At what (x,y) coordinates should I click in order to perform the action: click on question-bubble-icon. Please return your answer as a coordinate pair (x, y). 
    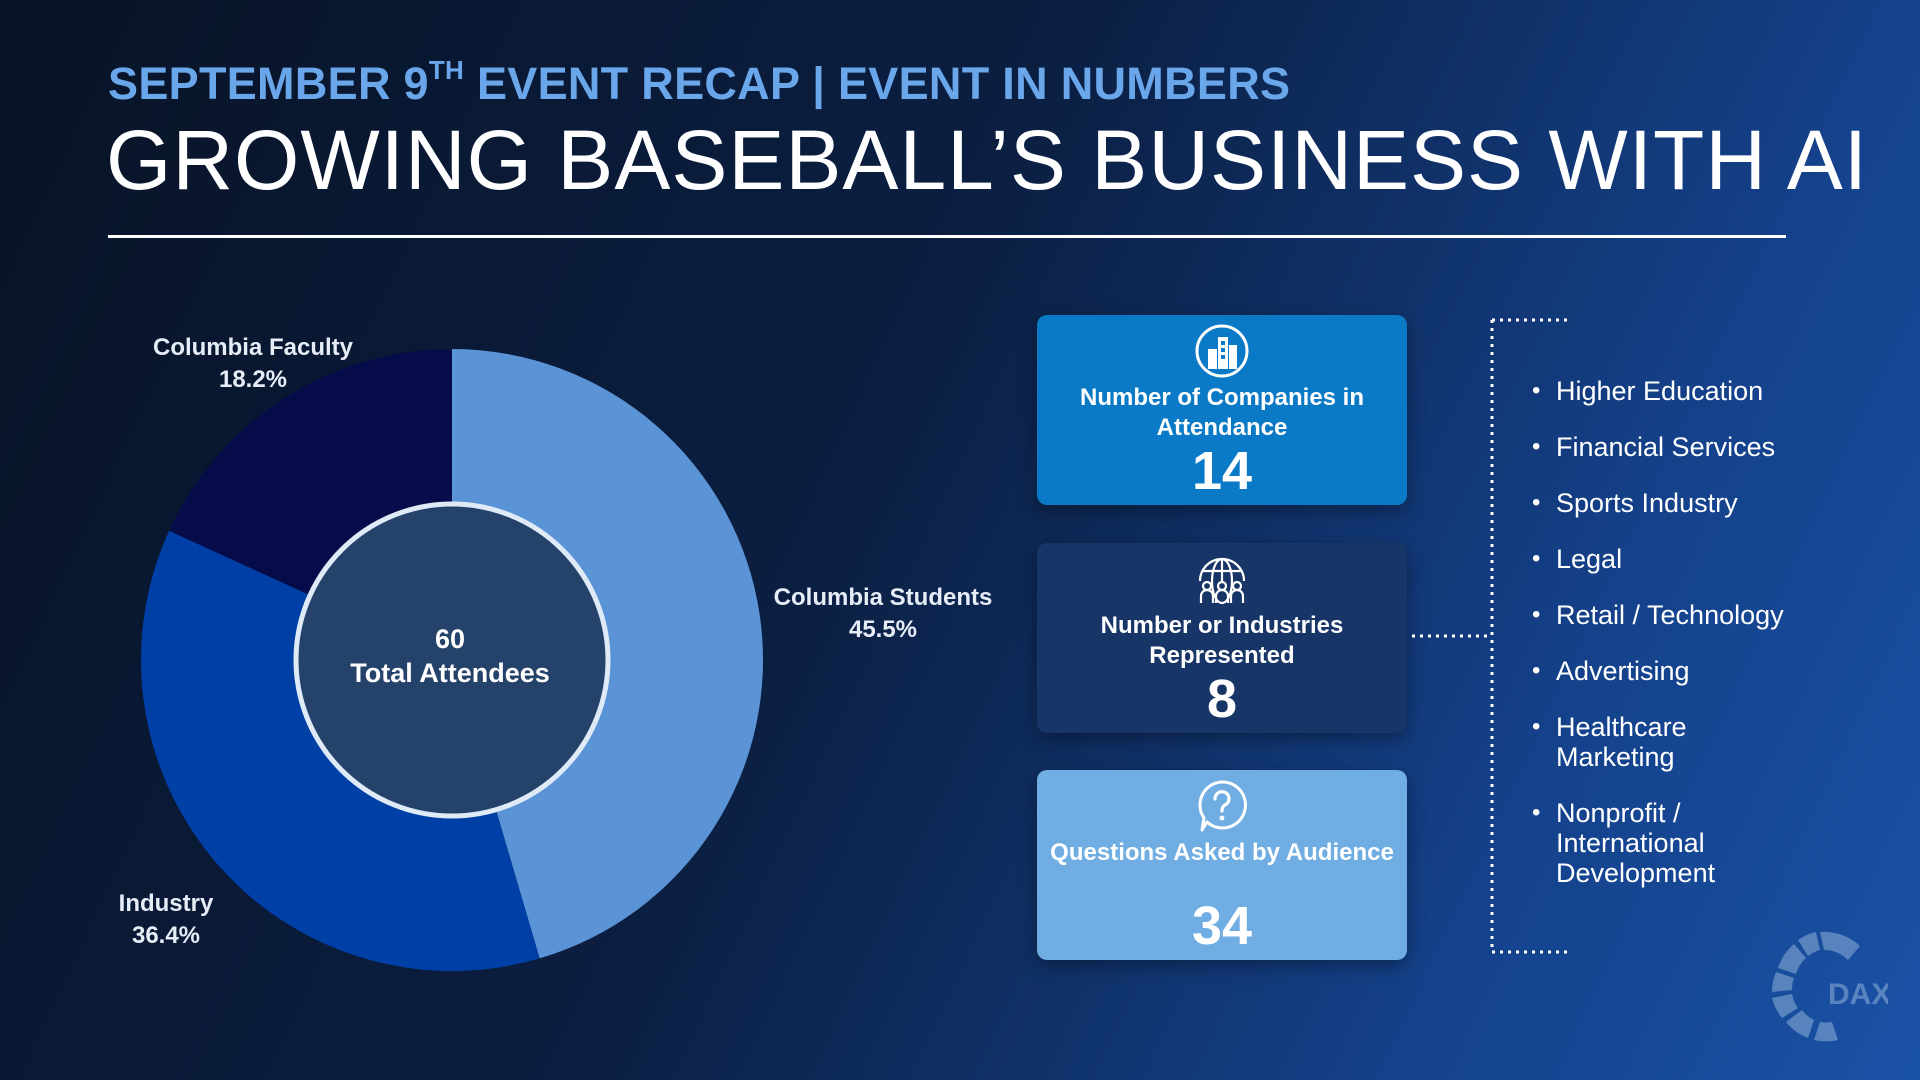
    Looking at the image, I should click on (1222, 806).